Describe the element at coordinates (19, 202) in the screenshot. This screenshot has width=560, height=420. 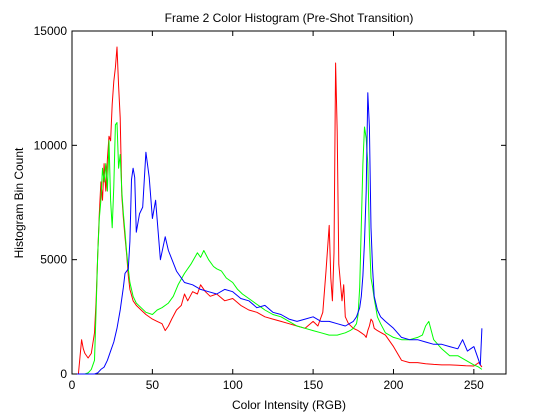
I see `y-axis-title: Histogram Bin Count` at that location.